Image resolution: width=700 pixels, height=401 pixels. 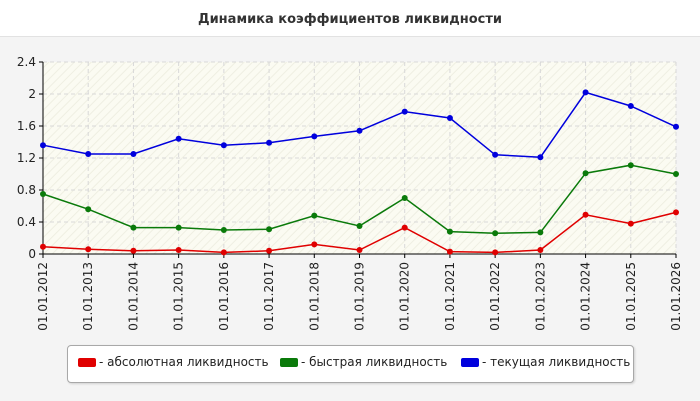 I want to click on x-tick-label: 01.01.2021, so click(x=450, y=296).